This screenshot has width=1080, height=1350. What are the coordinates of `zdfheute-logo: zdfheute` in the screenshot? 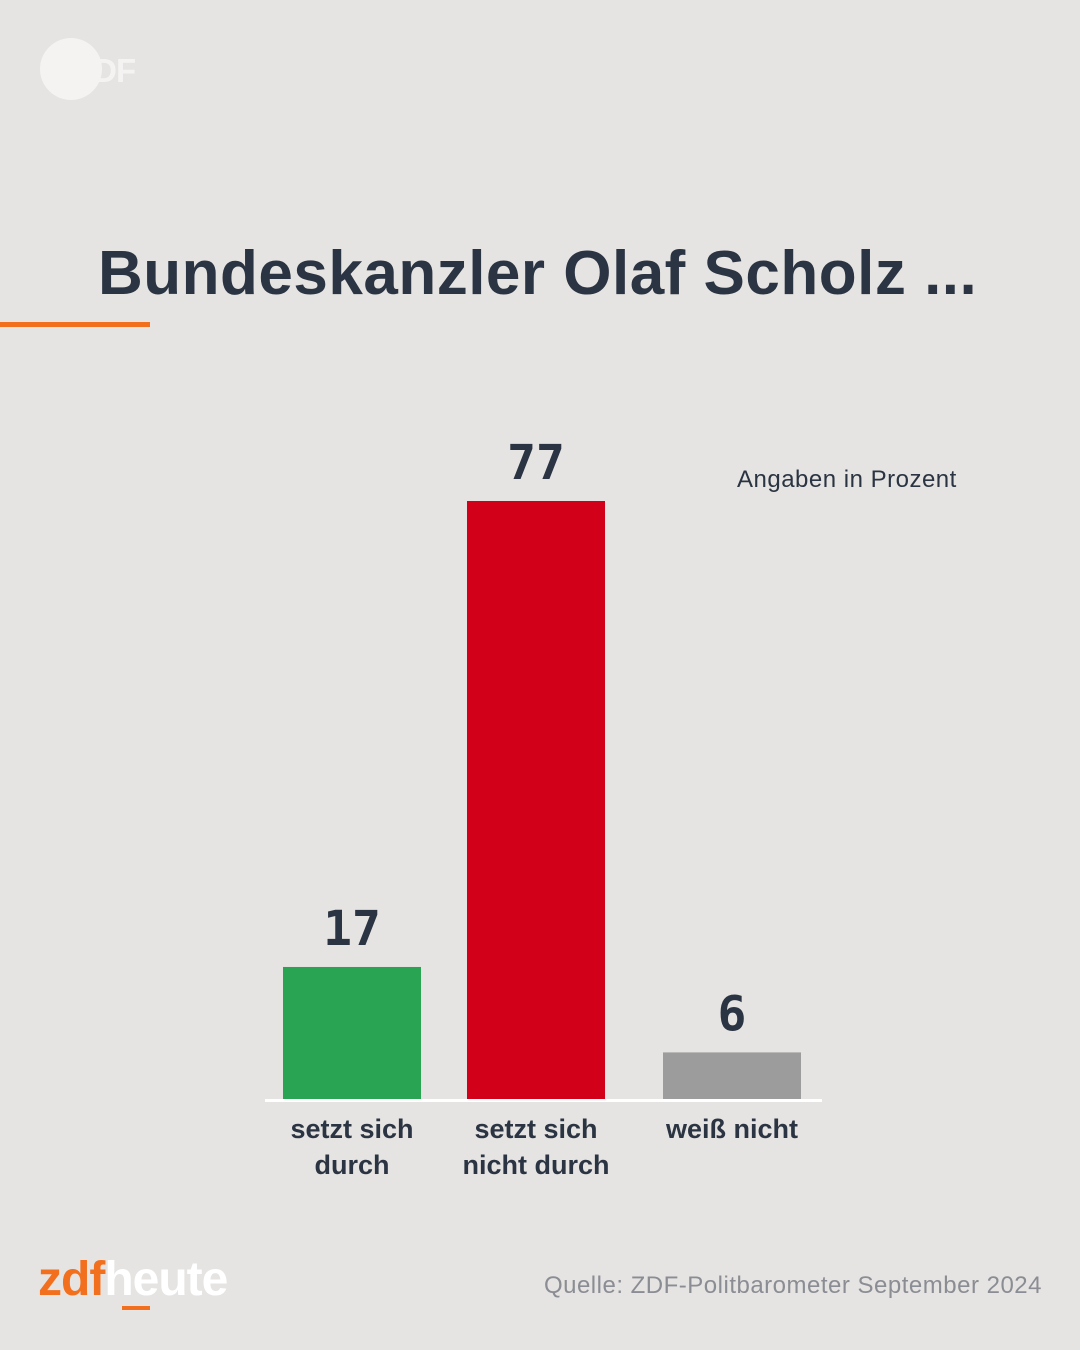 It's located at (133, 1279).